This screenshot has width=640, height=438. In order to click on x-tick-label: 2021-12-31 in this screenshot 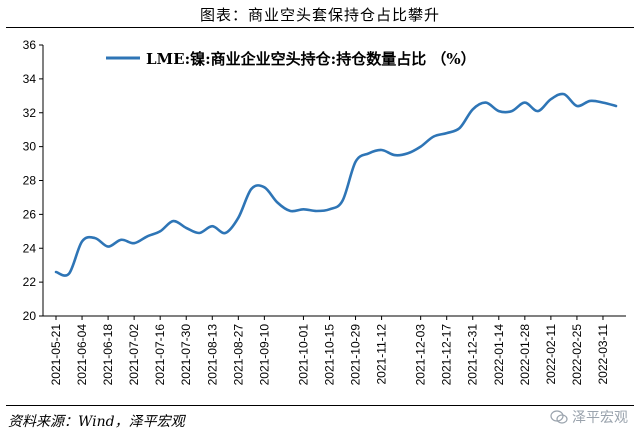, I will do `click(473, 355)`.